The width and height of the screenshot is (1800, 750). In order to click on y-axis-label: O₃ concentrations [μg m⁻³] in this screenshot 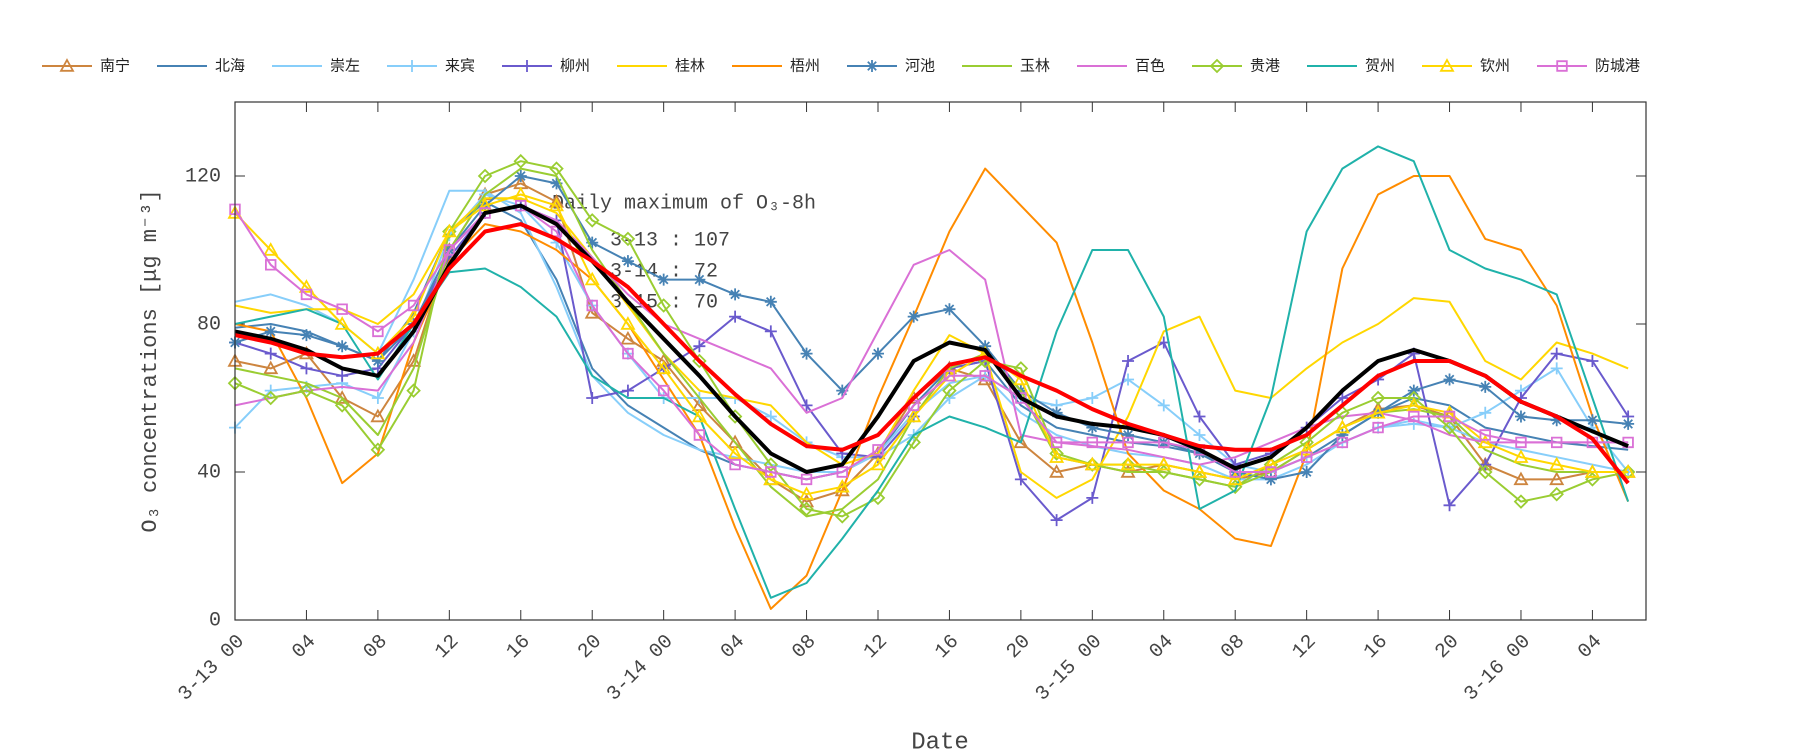, I will do `click(150, 360)`.